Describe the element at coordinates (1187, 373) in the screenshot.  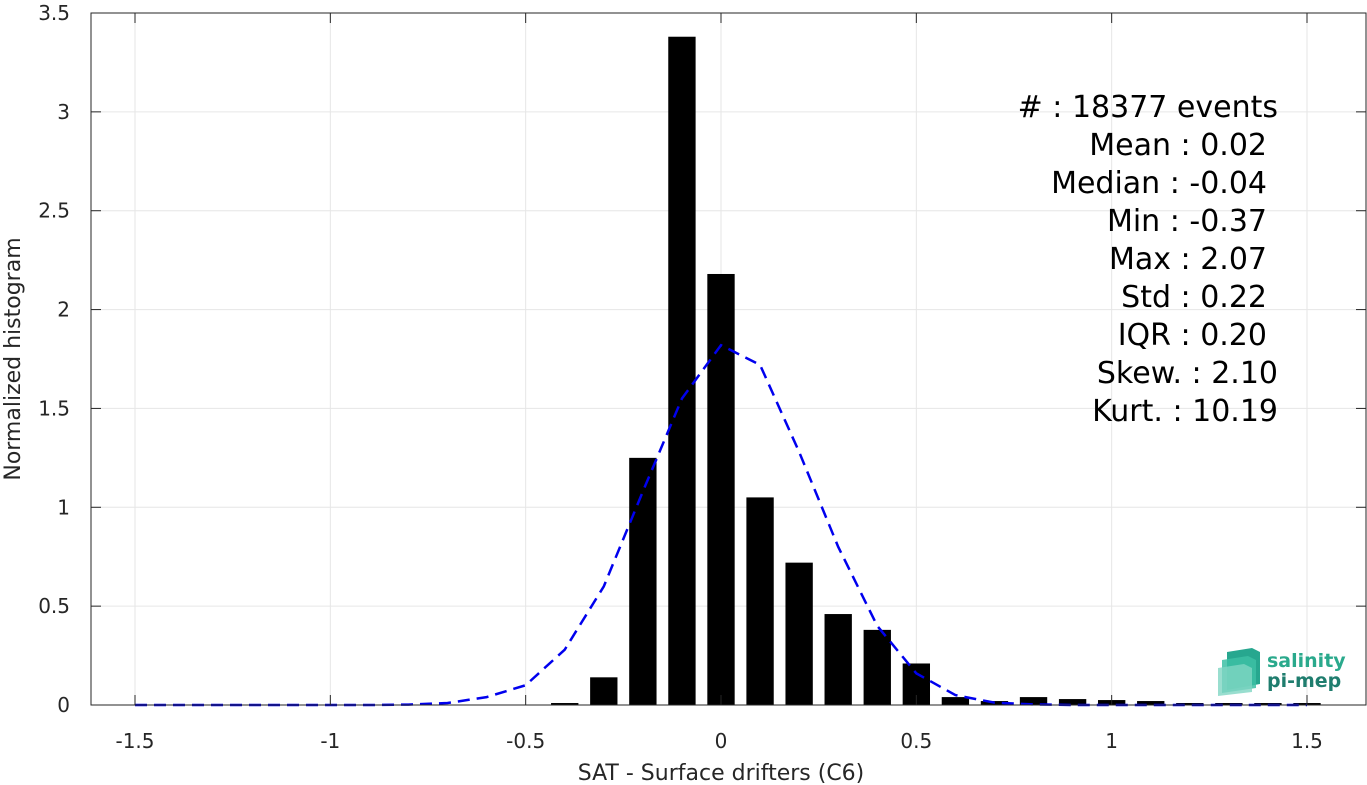
I see `stat-skew: Skew. : 2.10` at that location.